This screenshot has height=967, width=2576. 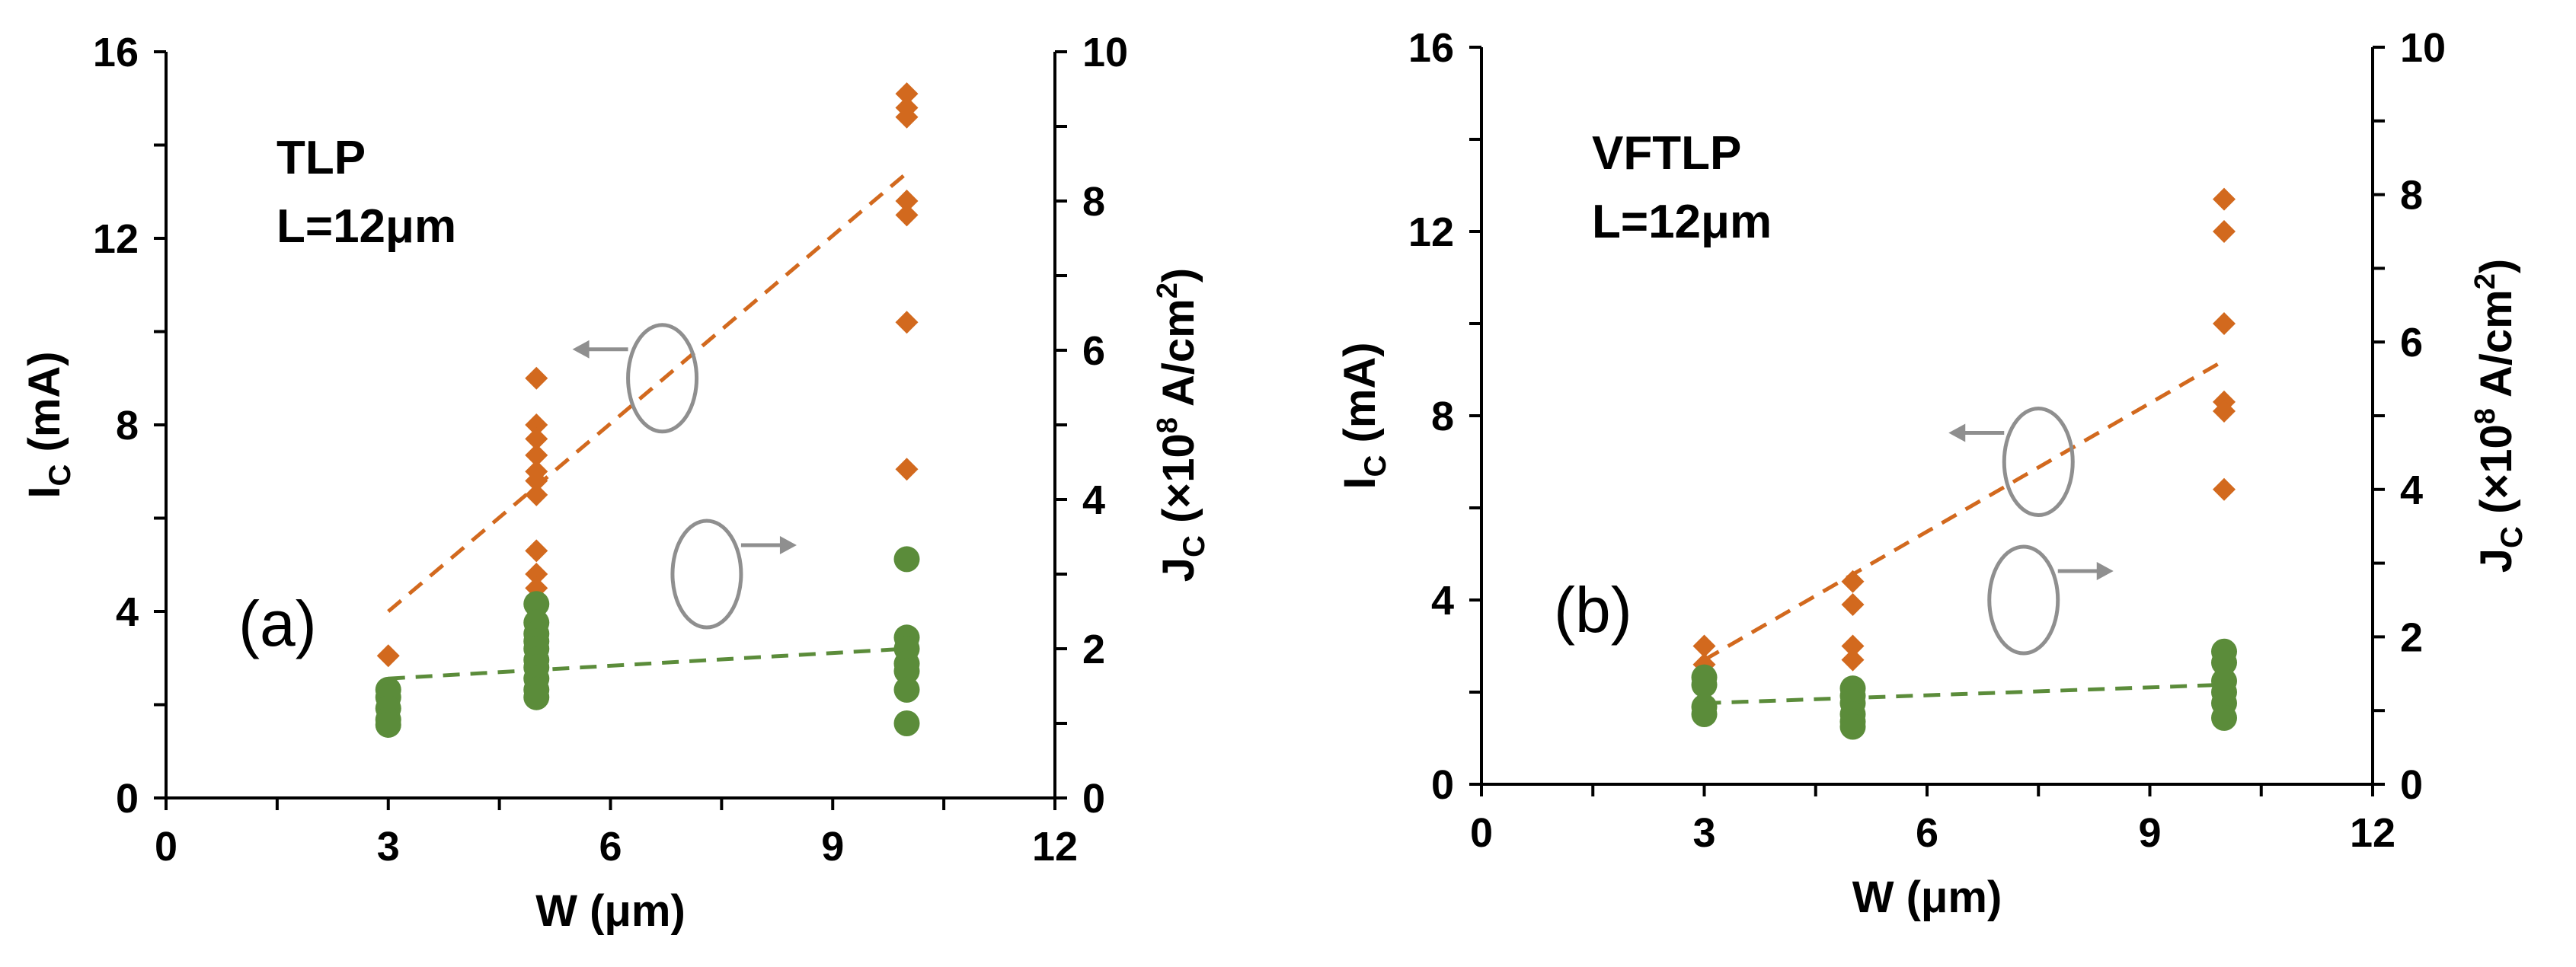 I want to click on condition-label: VFTLP, so click(x=1667, y=153).